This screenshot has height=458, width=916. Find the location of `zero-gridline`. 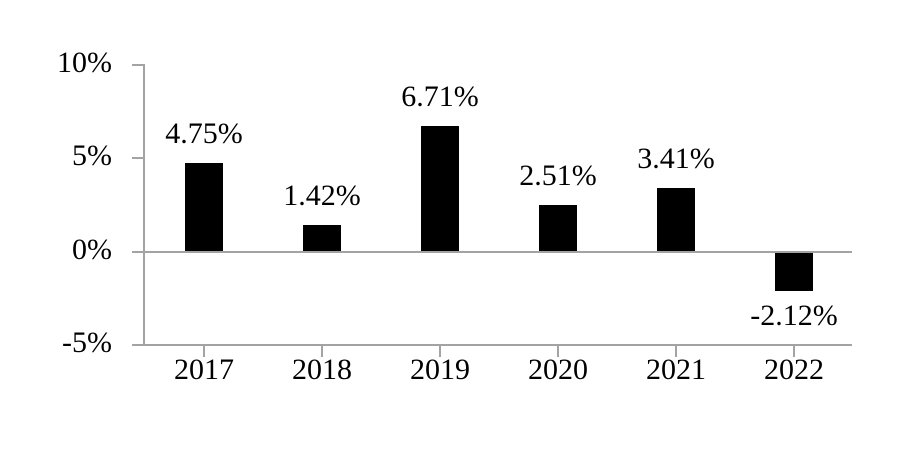

zero-gridline is located at coordinates (497, 252).